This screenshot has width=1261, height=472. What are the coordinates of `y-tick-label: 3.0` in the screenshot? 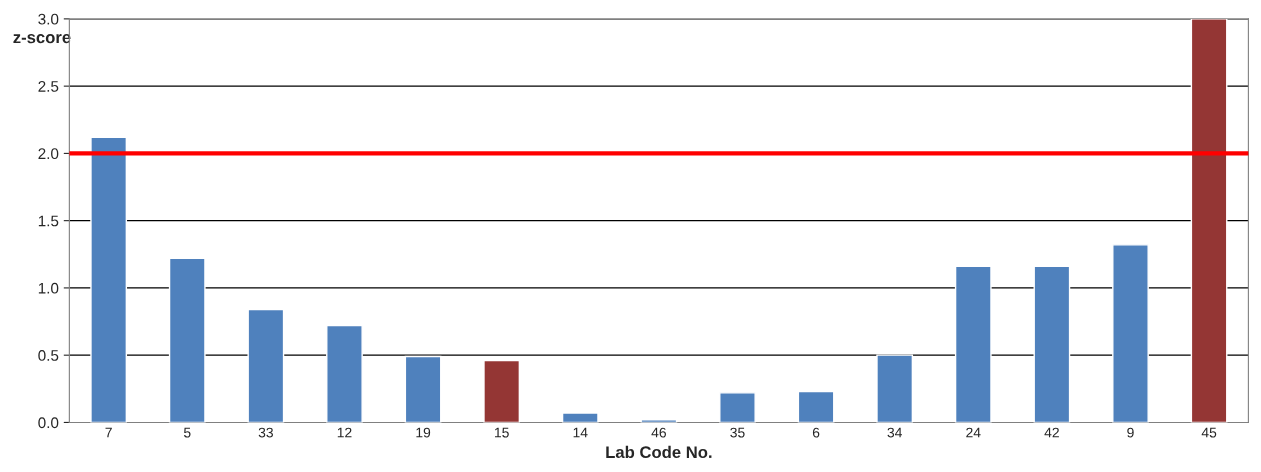 It's located at (48, 19).